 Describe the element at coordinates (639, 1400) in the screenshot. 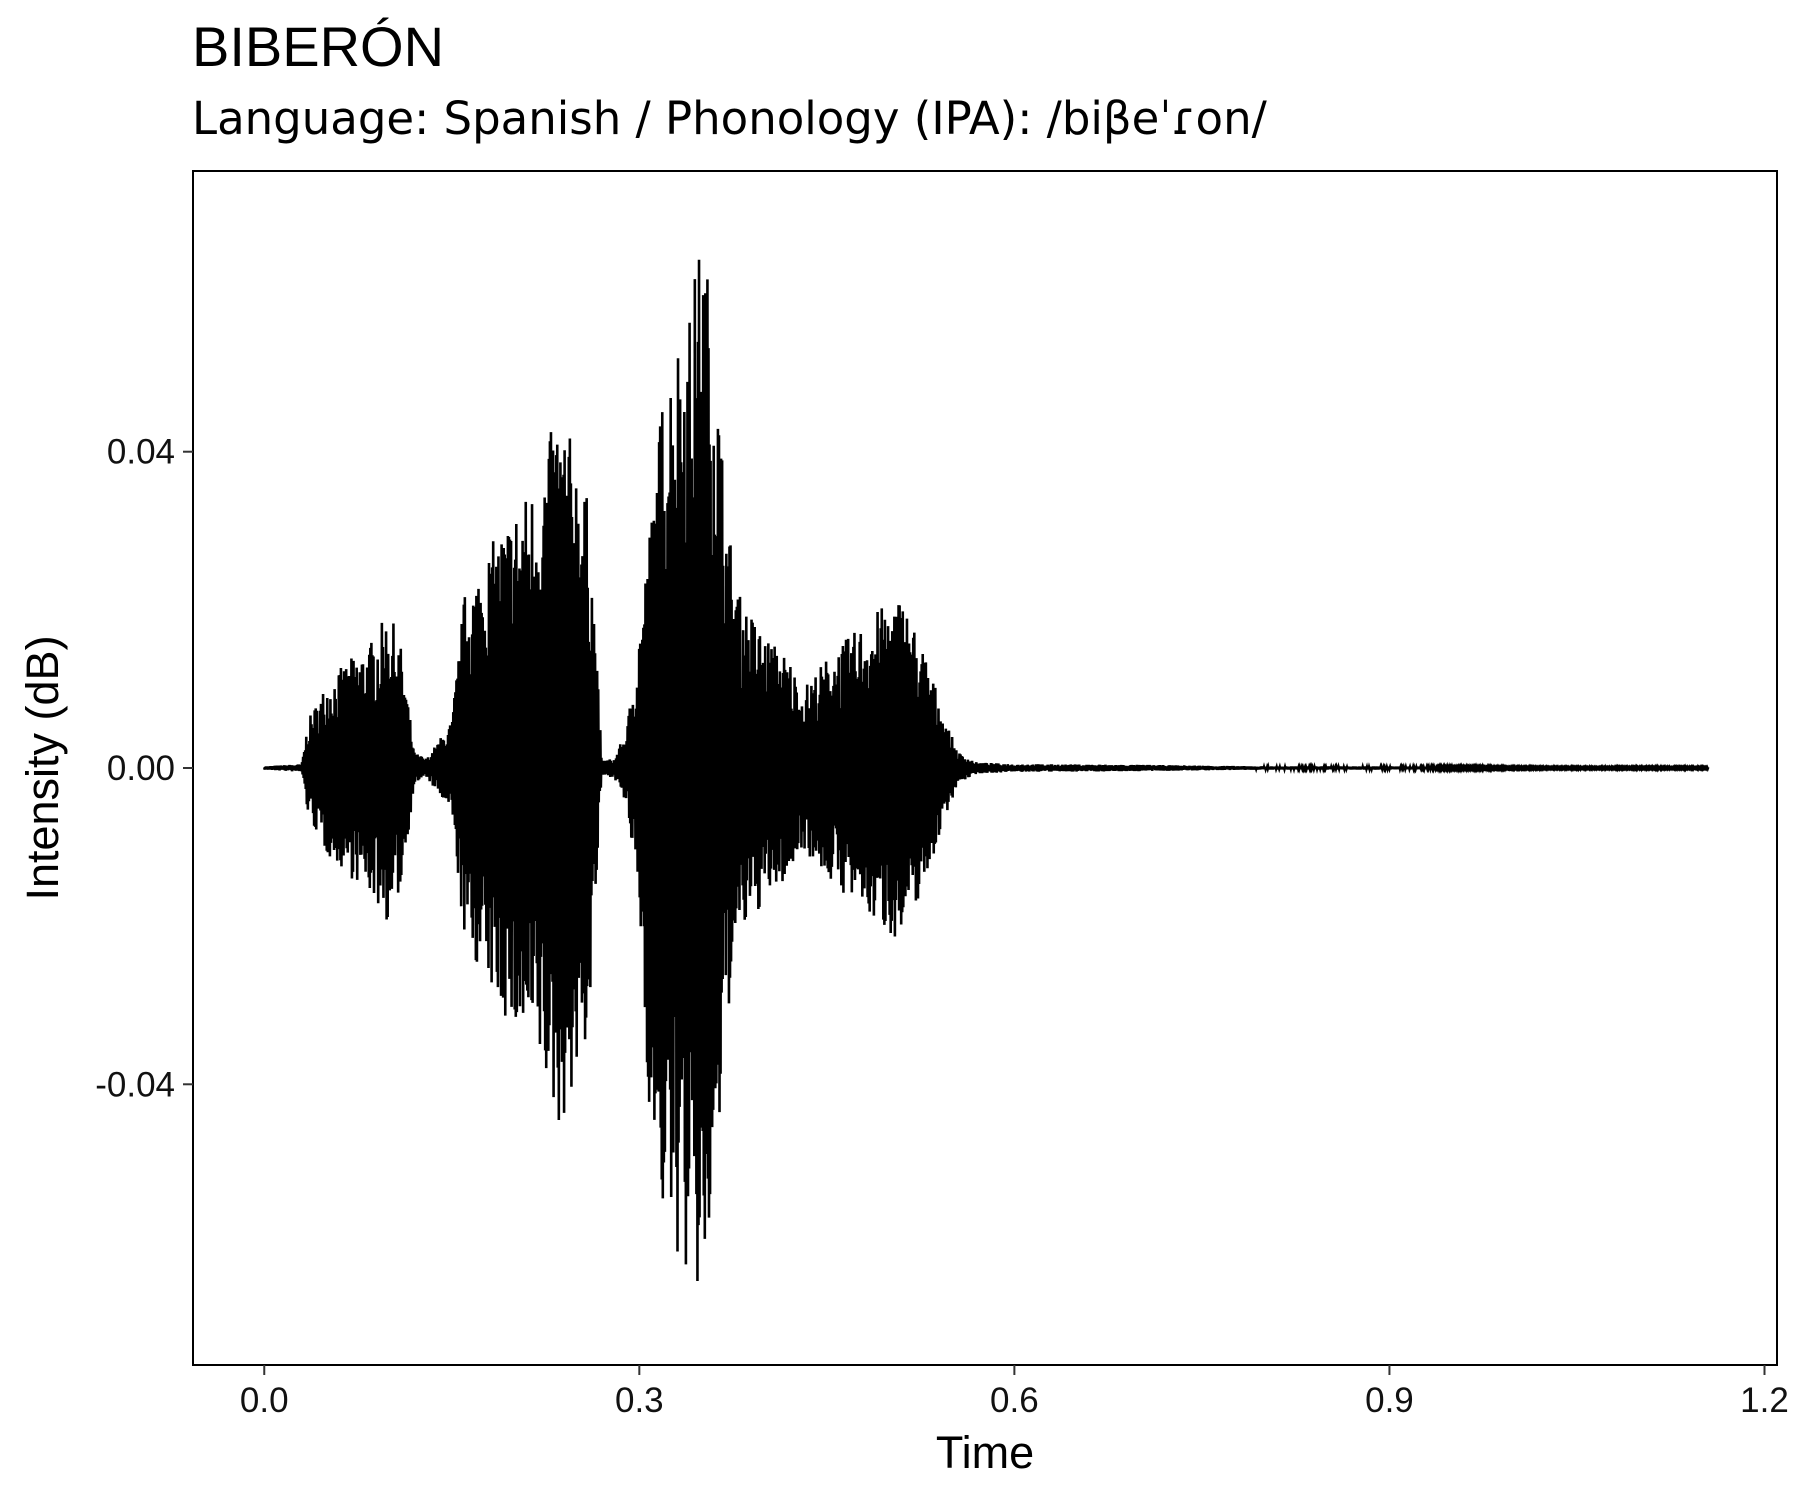

I see `x-tick-label: 0.3` at that location.